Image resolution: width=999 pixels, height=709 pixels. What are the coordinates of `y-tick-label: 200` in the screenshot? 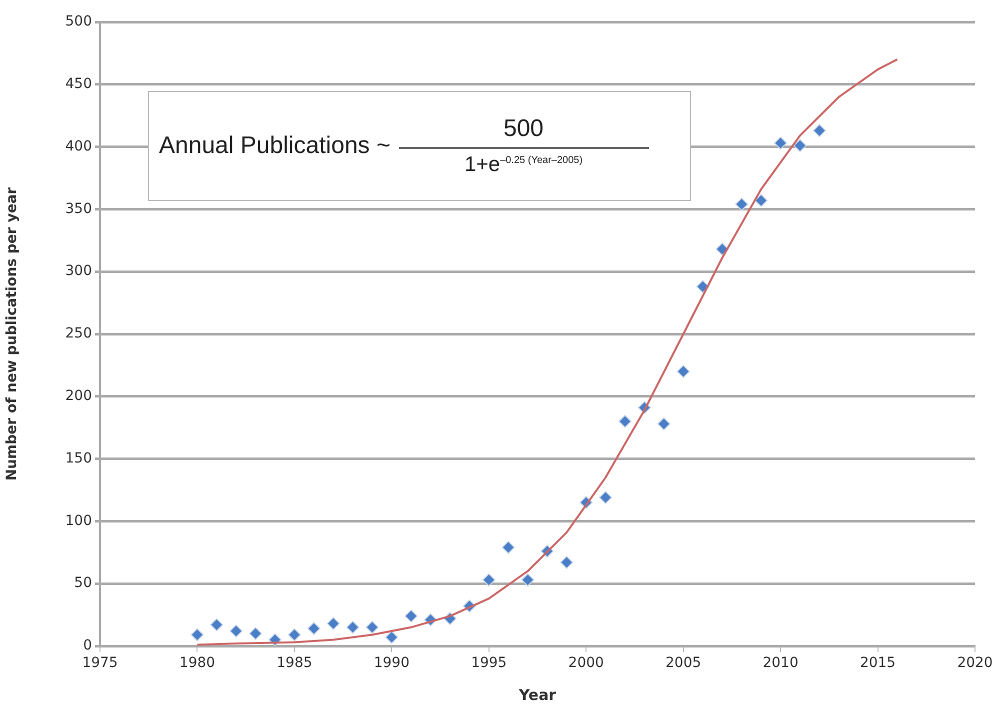 It's located at (78, 396).